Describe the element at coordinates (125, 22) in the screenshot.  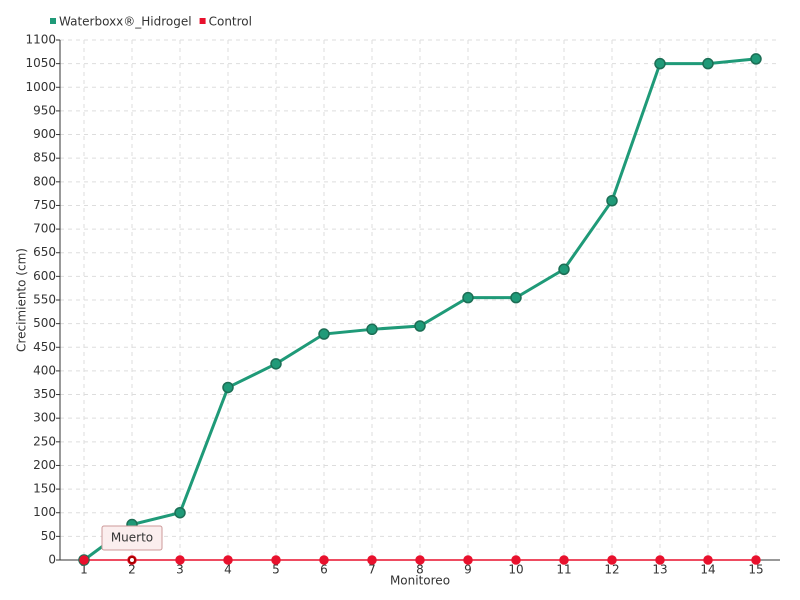
I see `legend-label: Waterboxx®_Hidrogel` at that location.